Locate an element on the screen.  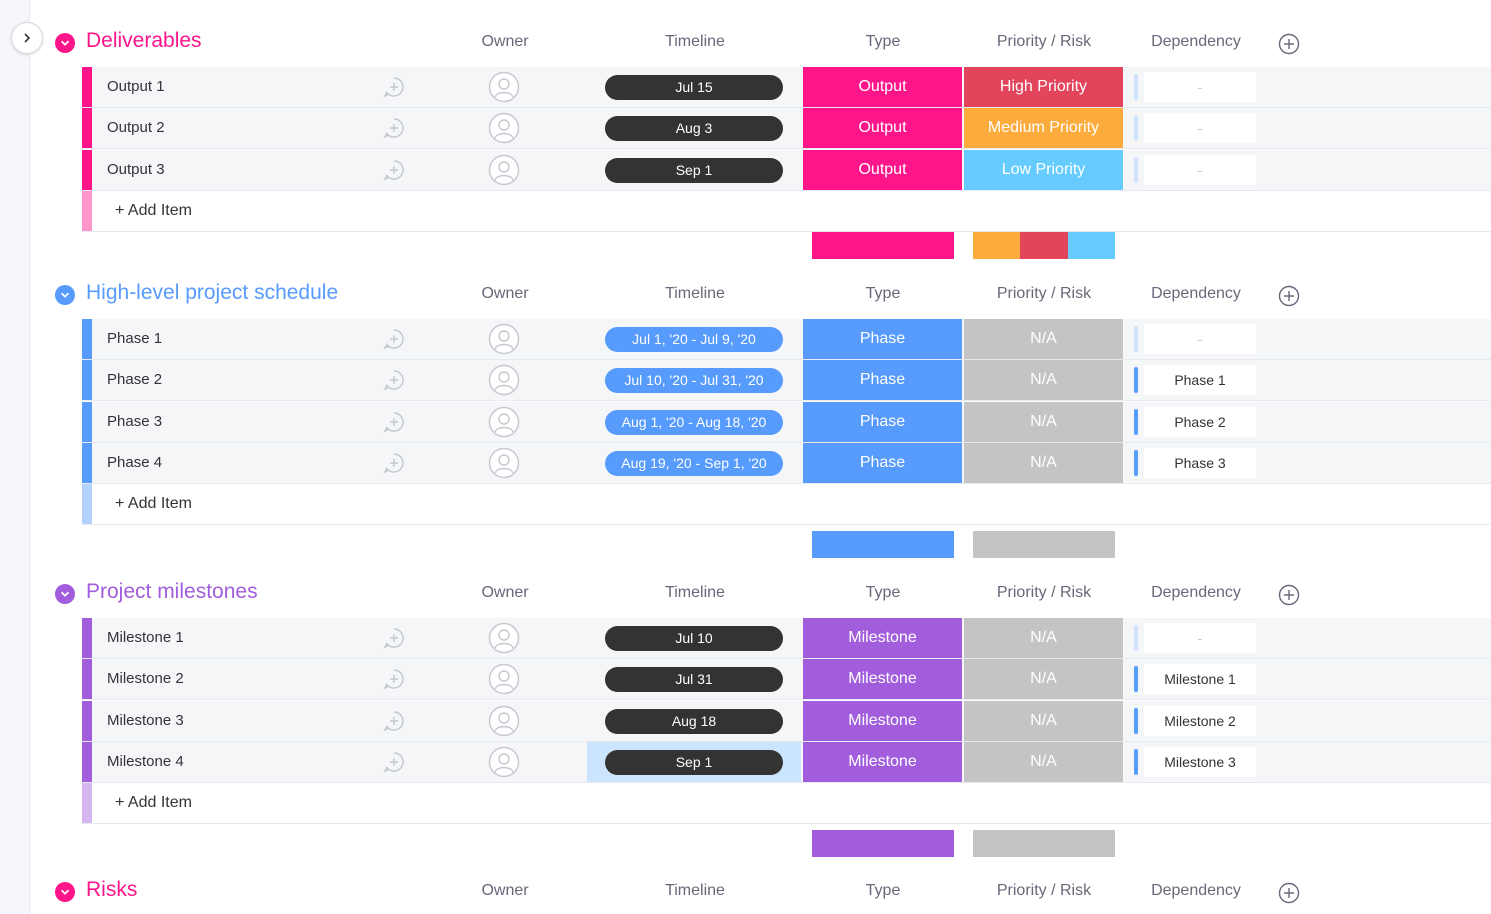
group-title: Project milestones is located at coordinates (172, 591).